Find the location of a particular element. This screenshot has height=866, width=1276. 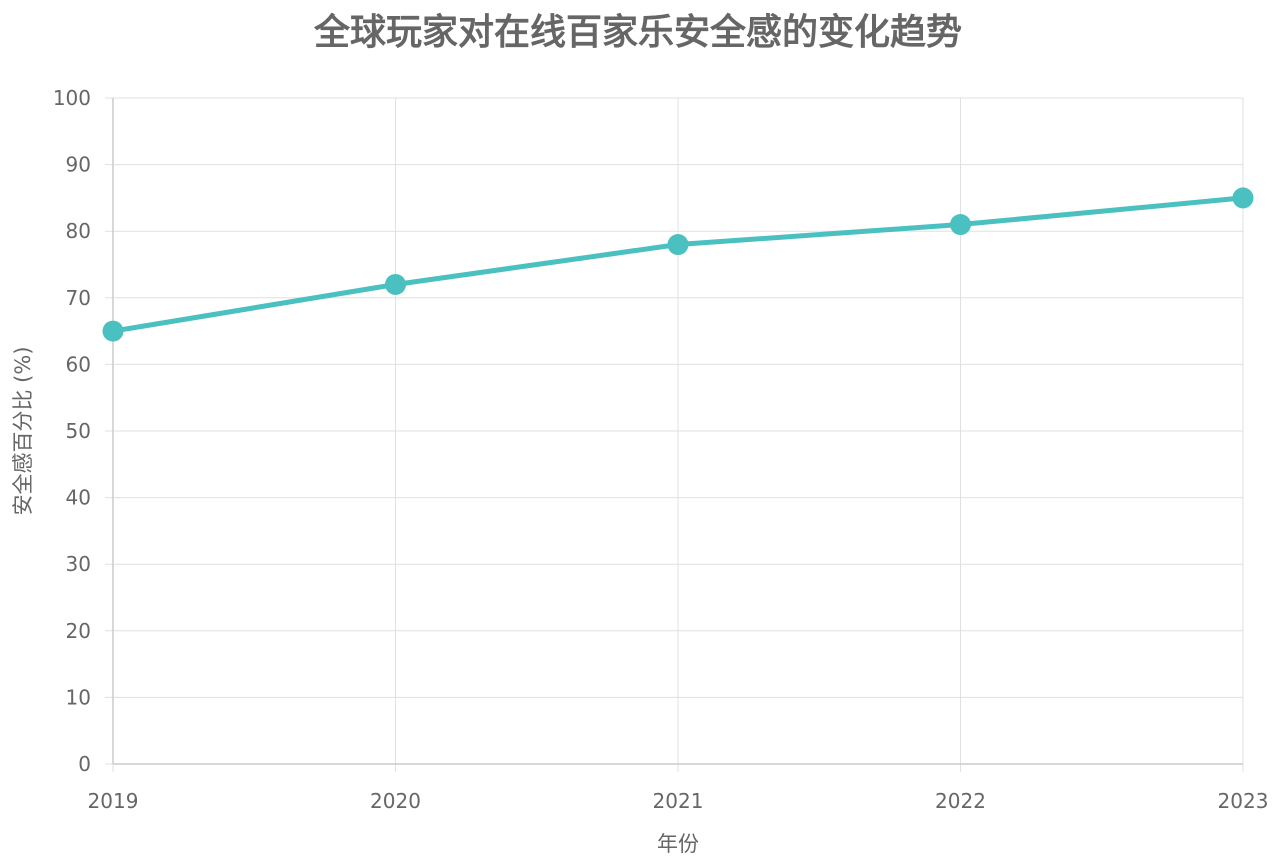

y-tick-label: 70 is located at coordinates (78, 298).